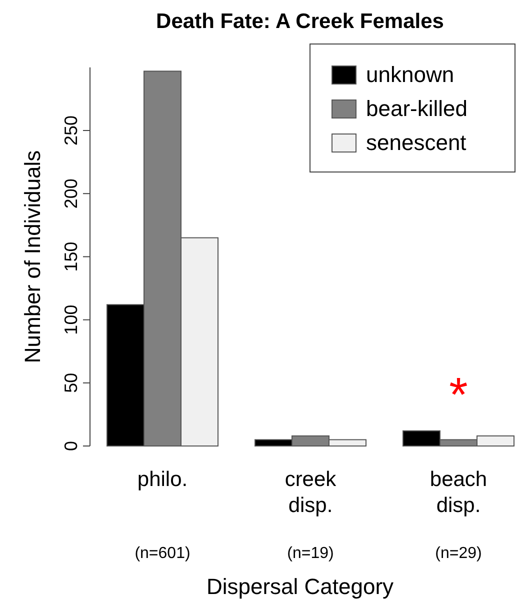  I want to click on legend-label: unknown, so click(410, 74).